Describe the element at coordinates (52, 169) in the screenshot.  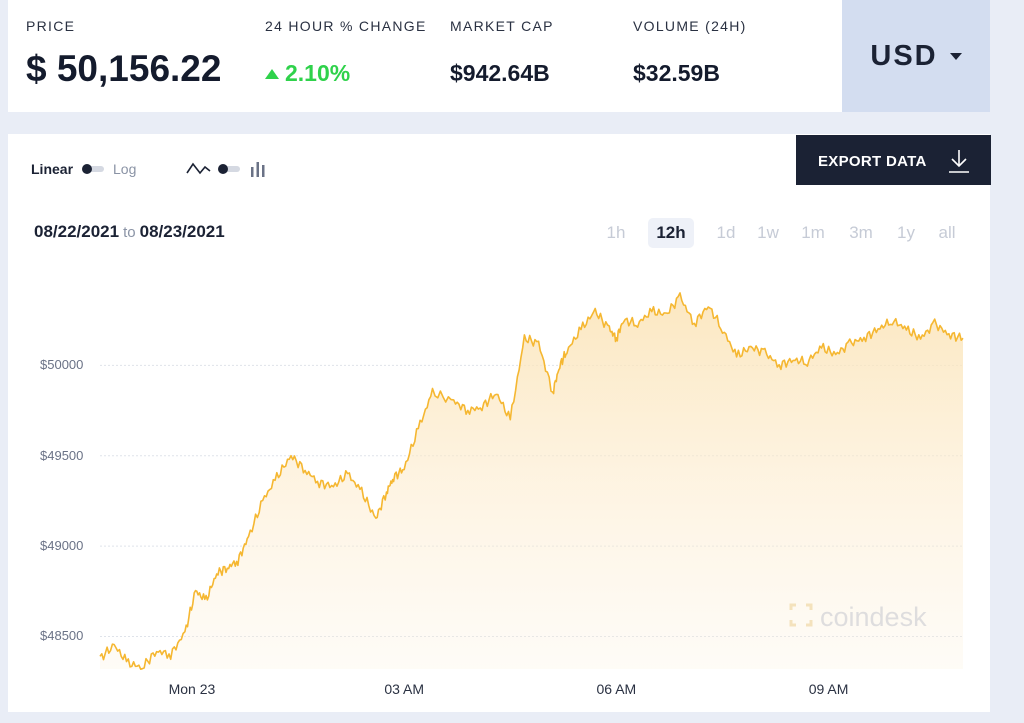
I see `linear-label: Linear` at that location.